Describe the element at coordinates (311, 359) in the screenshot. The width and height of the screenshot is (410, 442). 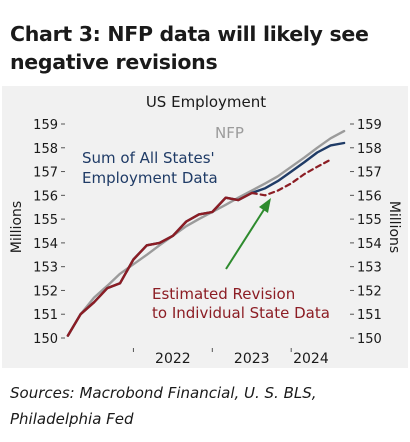
I see `x-tick-label: 2024` at that location.